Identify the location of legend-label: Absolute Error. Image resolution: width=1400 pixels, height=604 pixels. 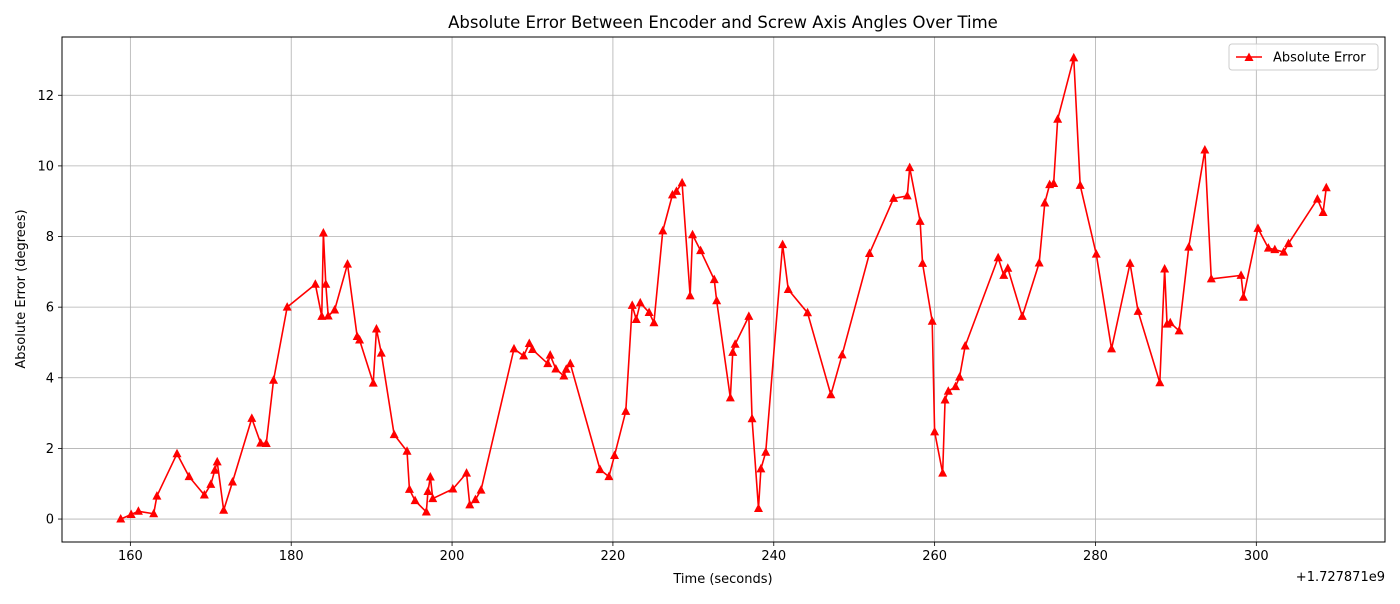
(1319, 58).